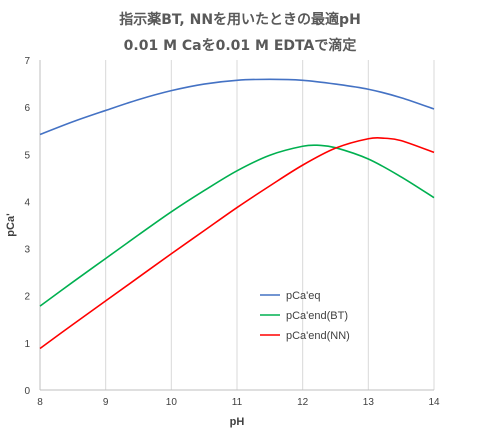  Describe the element at coordinates (172, 402) in the screenshot. I see `x-tick-label: 10` at that location.